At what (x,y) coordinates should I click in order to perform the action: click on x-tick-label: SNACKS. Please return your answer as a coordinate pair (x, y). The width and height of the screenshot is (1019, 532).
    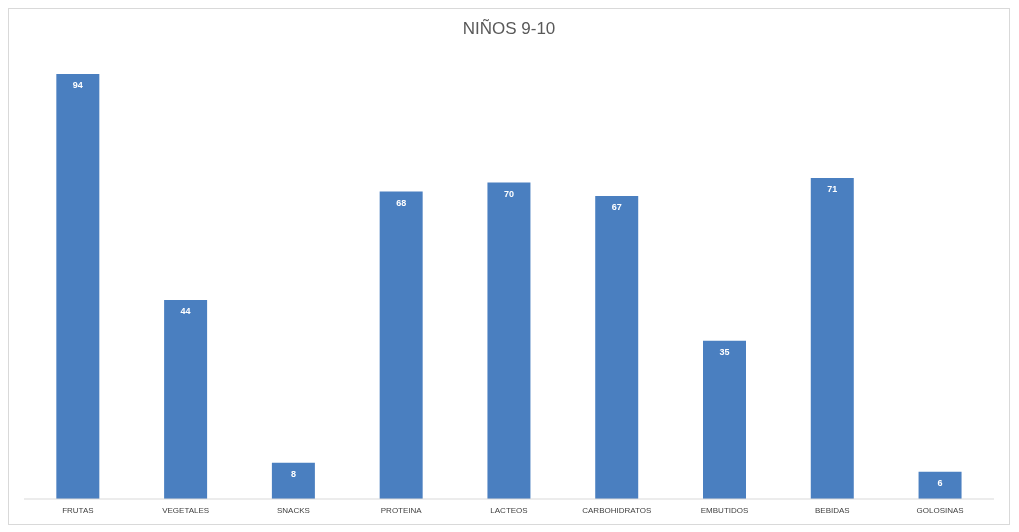
    Looking at the image, I should click on (293, 510).